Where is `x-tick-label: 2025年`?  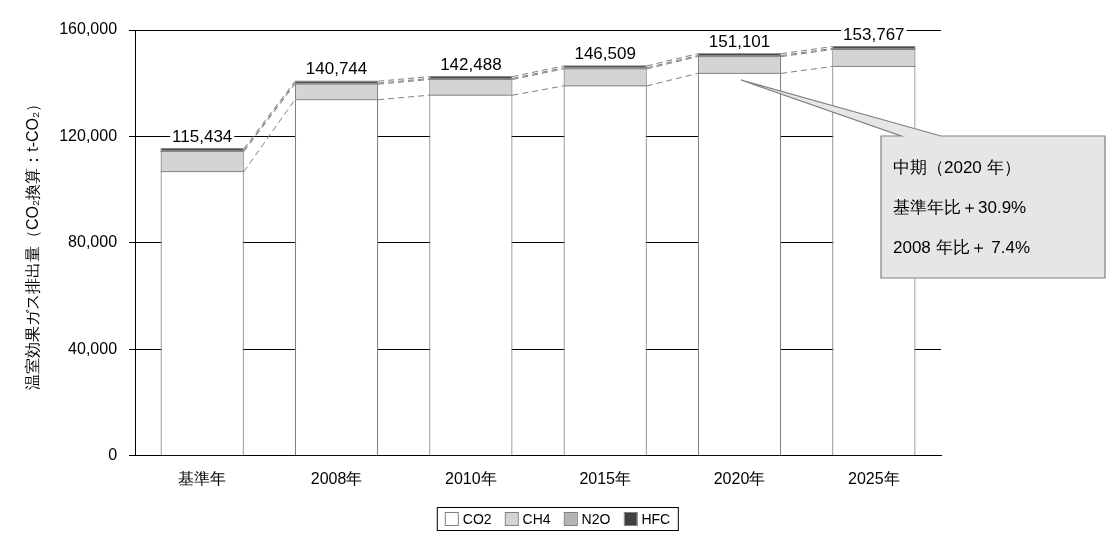
x-tick-label: 2025年 is located at coordinates (874, 478).